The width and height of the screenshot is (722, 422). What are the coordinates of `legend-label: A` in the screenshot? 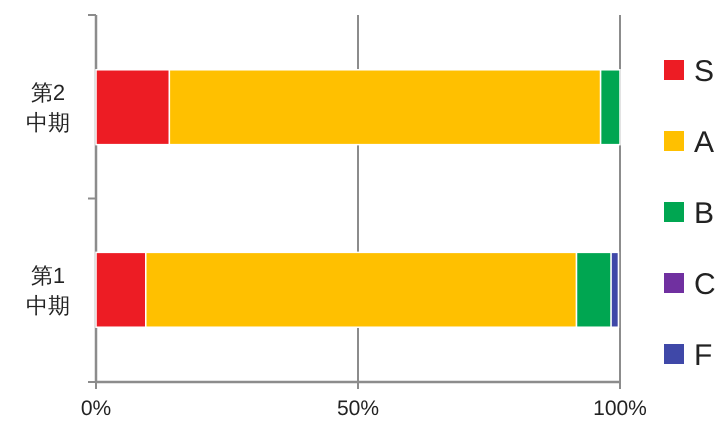 It's located at (704, 142).